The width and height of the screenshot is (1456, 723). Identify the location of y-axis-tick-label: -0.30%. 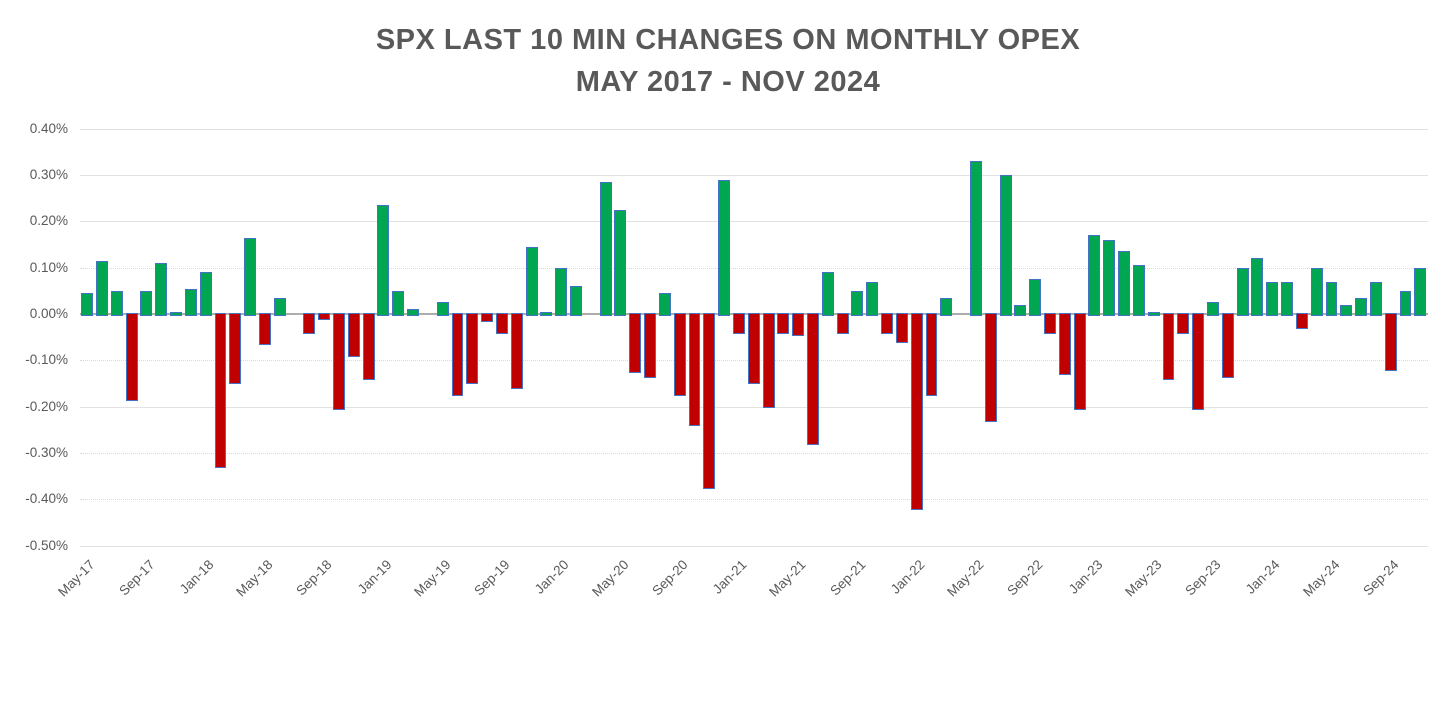
(46, 452).